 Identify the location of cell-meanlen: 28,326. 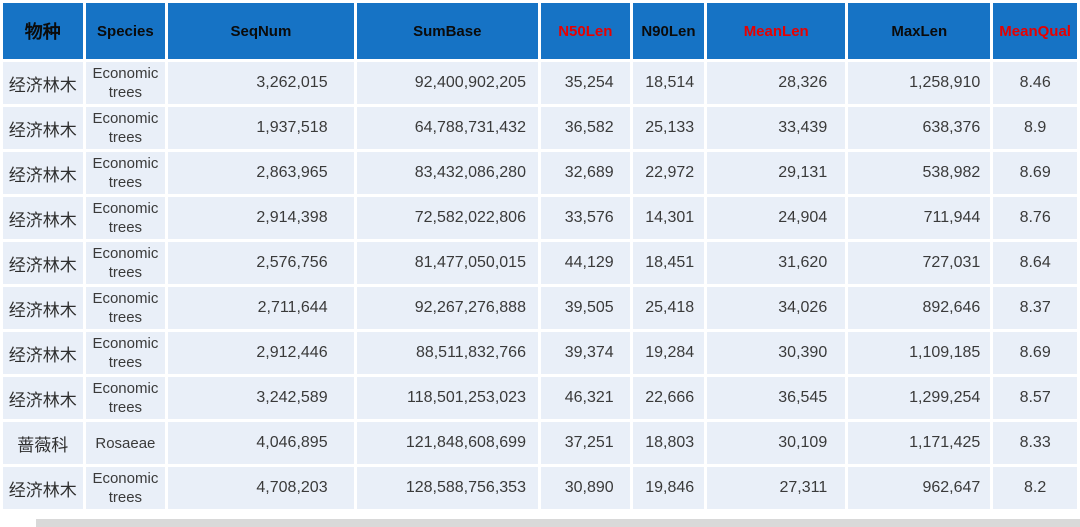
(776, 83).